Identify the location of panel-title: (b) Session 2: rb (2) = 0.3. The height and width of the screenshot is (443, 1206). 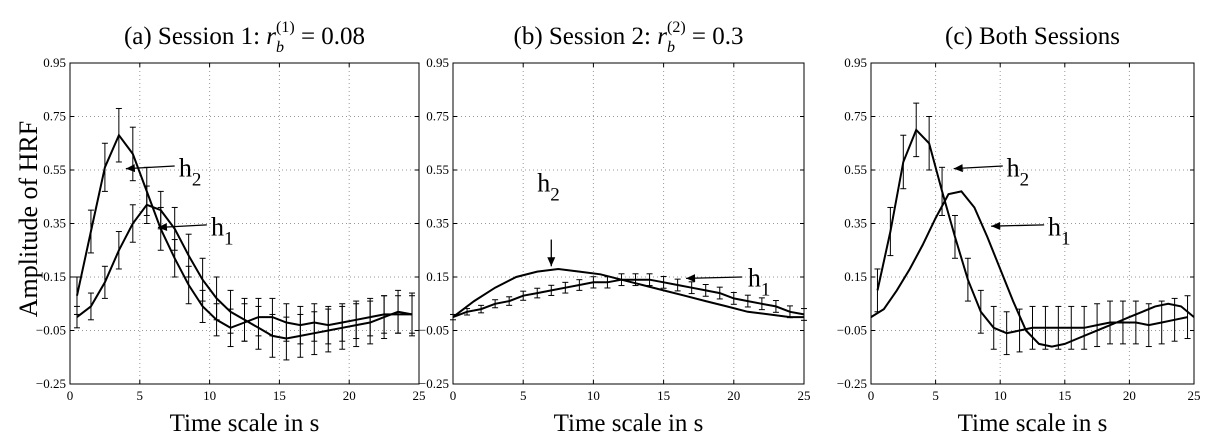
(629, 37).